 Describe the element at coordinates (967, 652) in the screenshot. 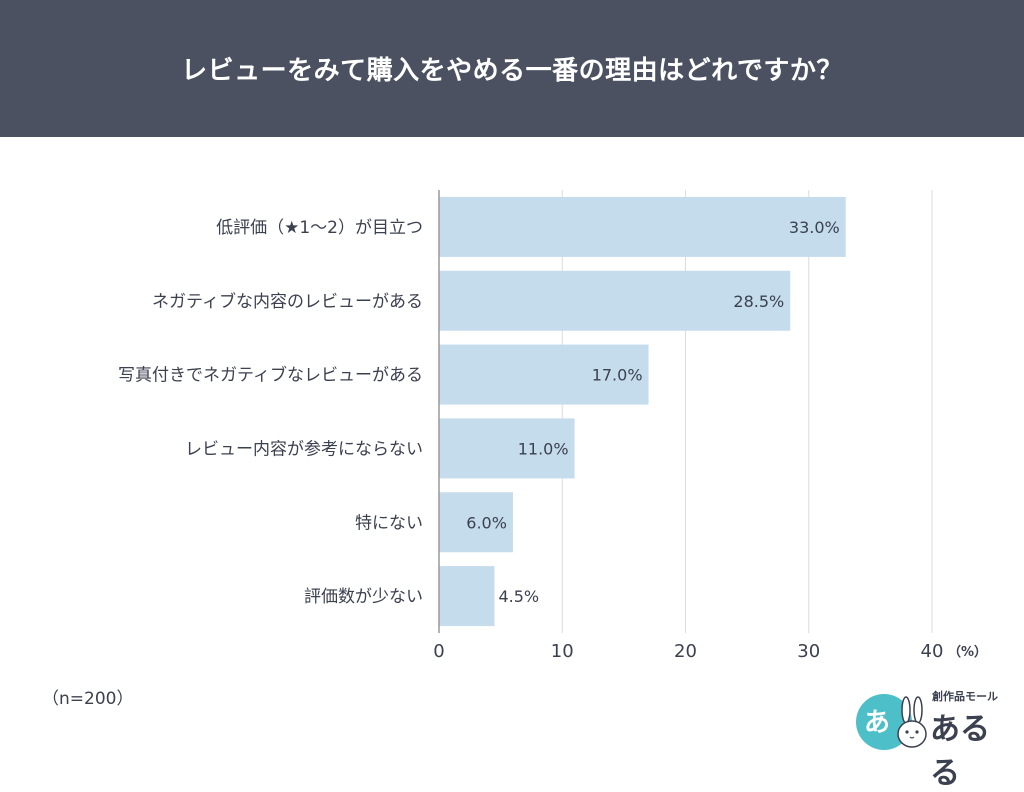

I see `x-unit-label: （%）` at that location.